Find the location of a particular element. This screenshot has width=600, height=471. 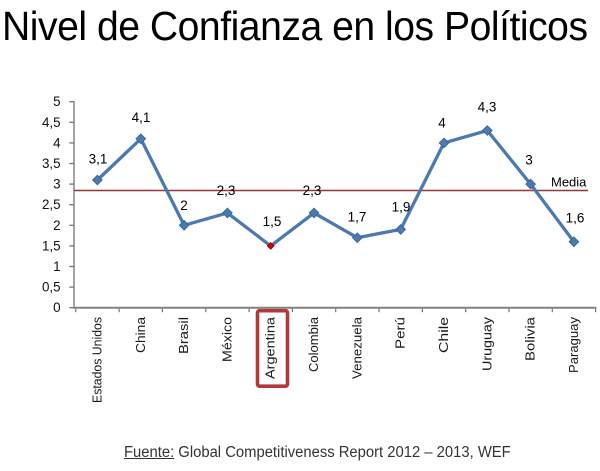

svg-text: Argentina is located at coordinates (270, 347).